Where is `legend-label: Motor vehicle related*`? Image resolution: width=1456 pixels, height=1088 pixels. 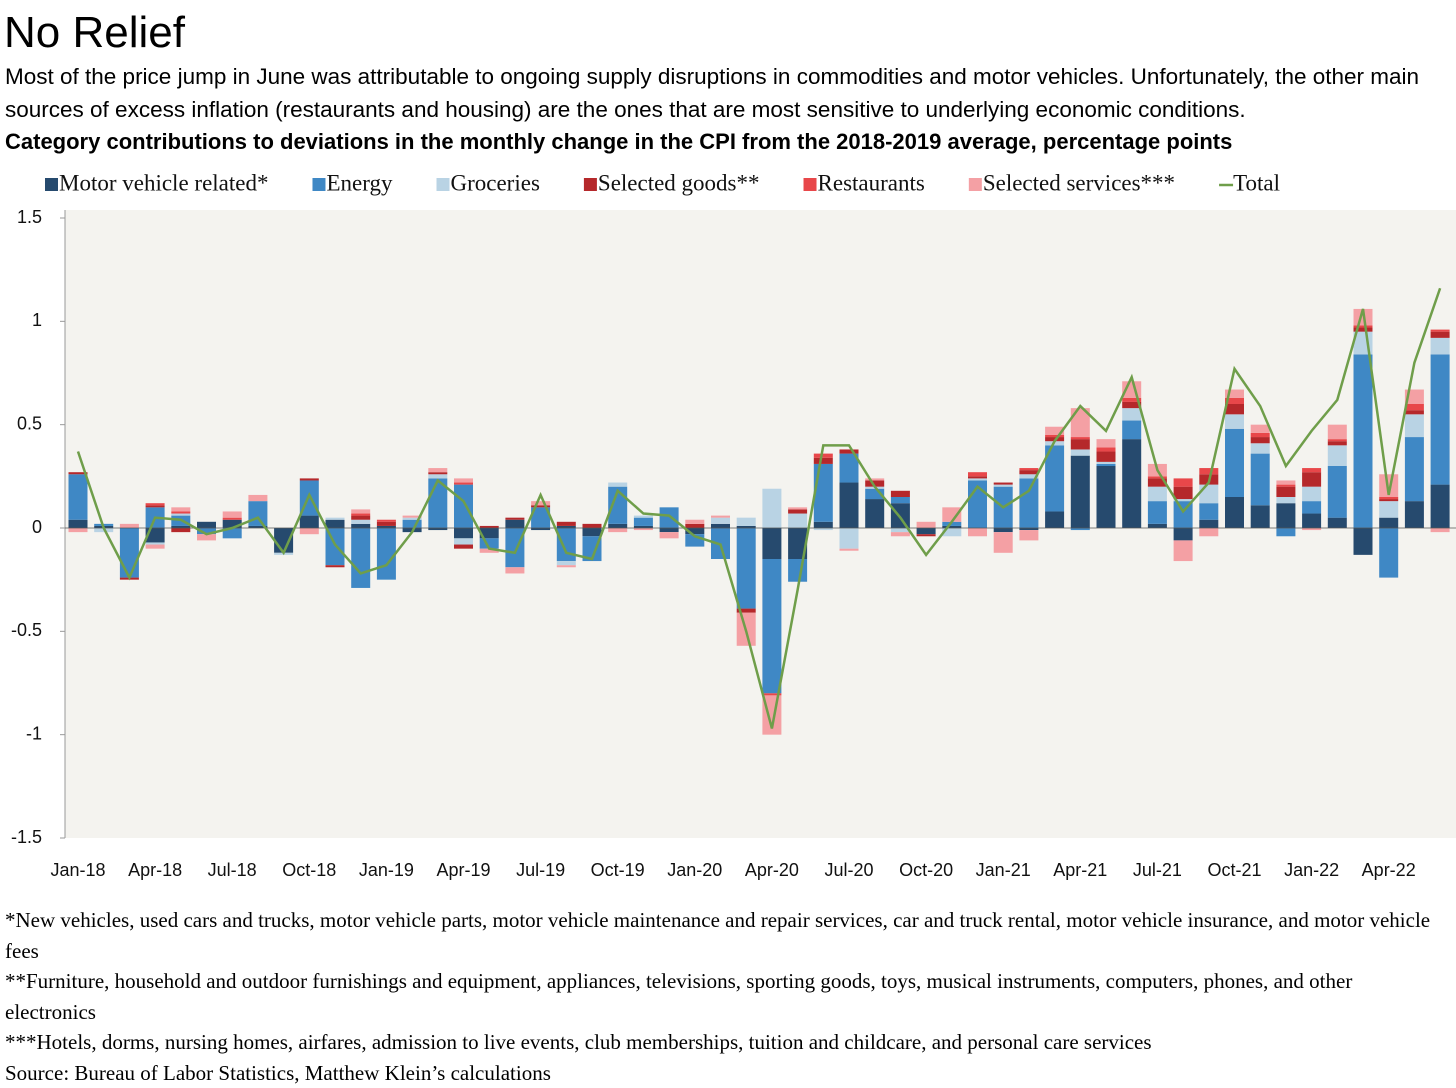
legend-label: Motor vehicle related* is located at coordinates (163, 182).